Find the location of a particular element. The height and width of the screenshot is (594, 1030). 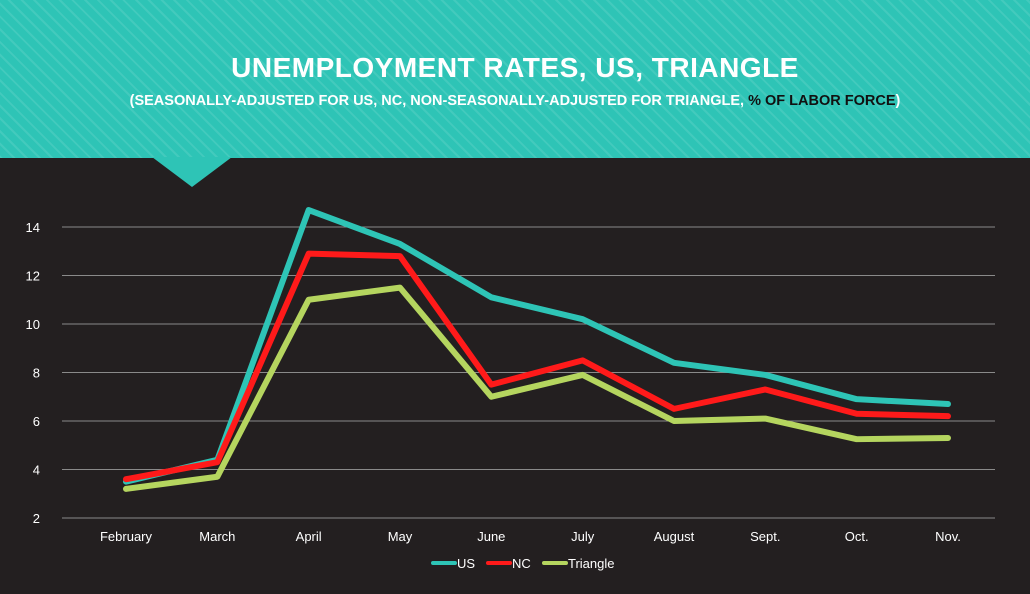

y-tick-label: 12 is located at coordinates (33, 276).